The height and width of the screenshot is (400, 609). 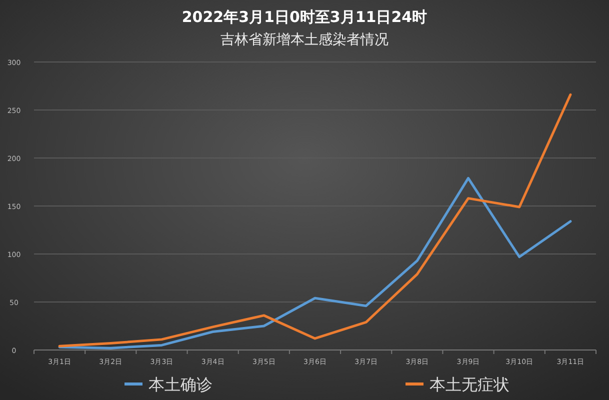 I want to click on legend-label: 本土确诊, so click(x=180, y=384).